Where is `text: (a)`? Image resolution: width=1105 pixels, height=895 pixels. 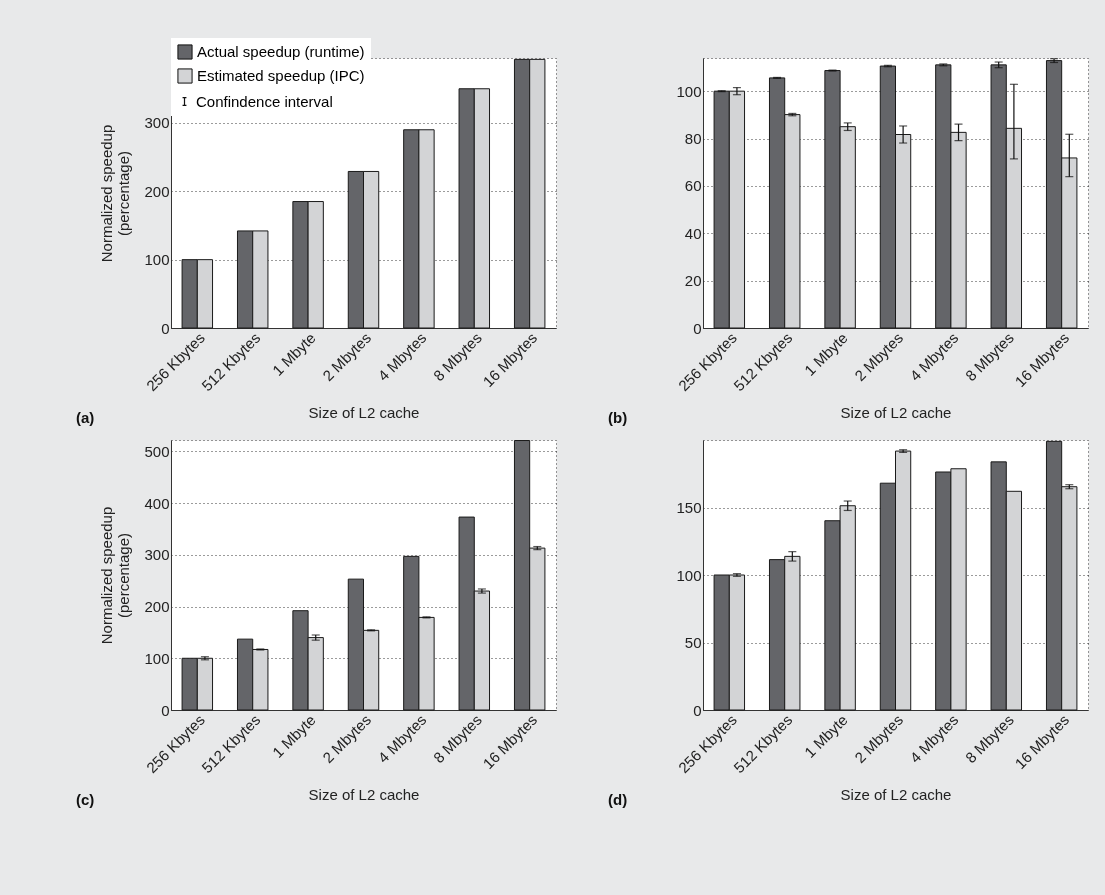
text: (a) is located at coordinates (85, 417).